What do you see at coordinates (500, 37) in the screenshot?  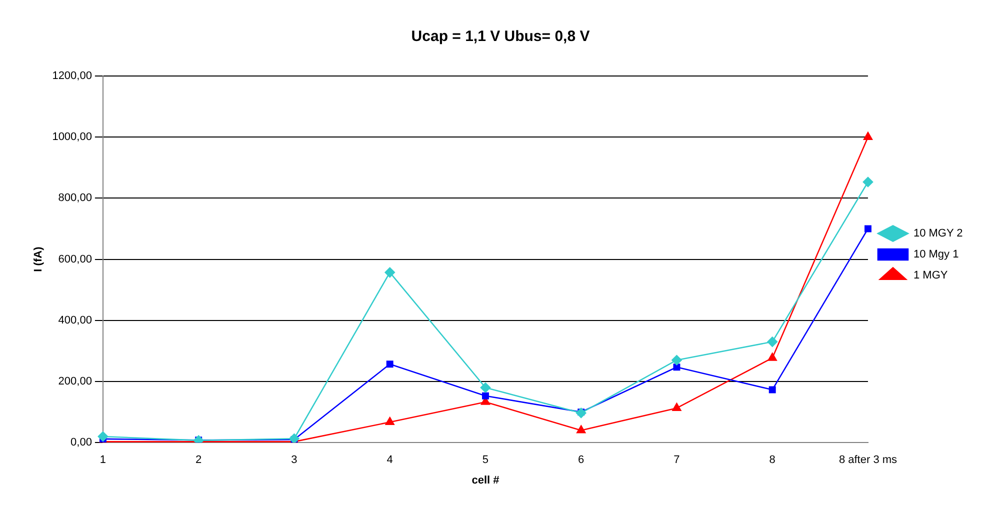 I see `chart-title: Ucap = 1,1 V Ubus= 0,8 V` at bounding box center [500, 37].